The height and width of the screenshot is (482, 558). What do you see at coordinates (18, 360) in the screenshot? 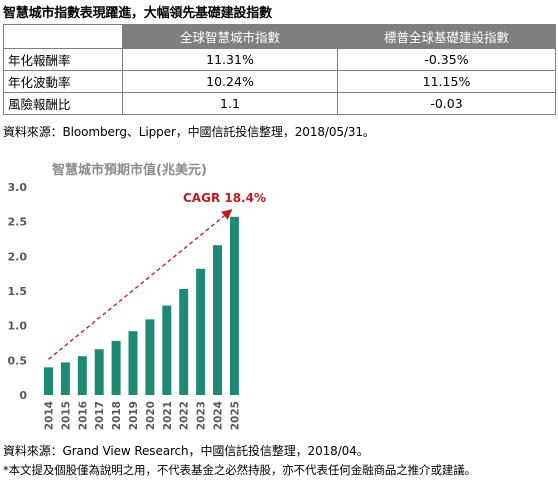
I see `y-tick-label: 0.5` at bounding box center [18, 360].